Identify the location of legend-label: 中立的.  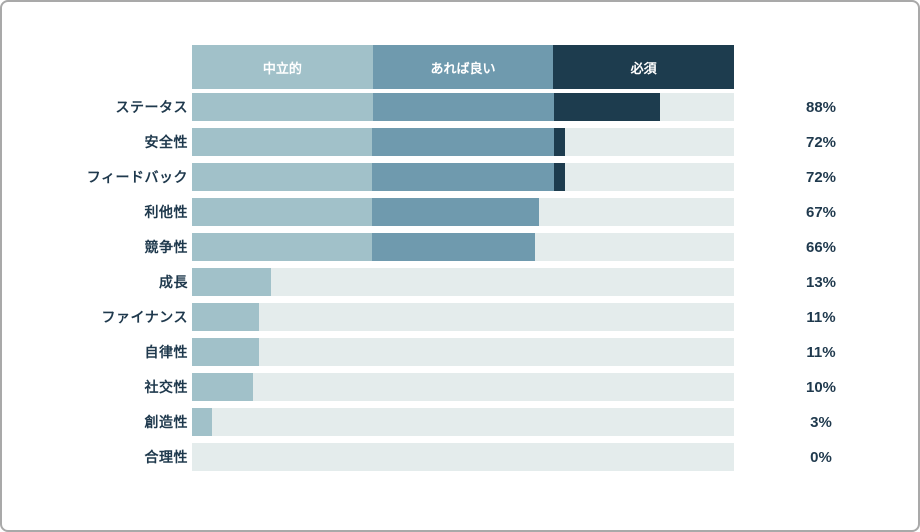
(282, 68).